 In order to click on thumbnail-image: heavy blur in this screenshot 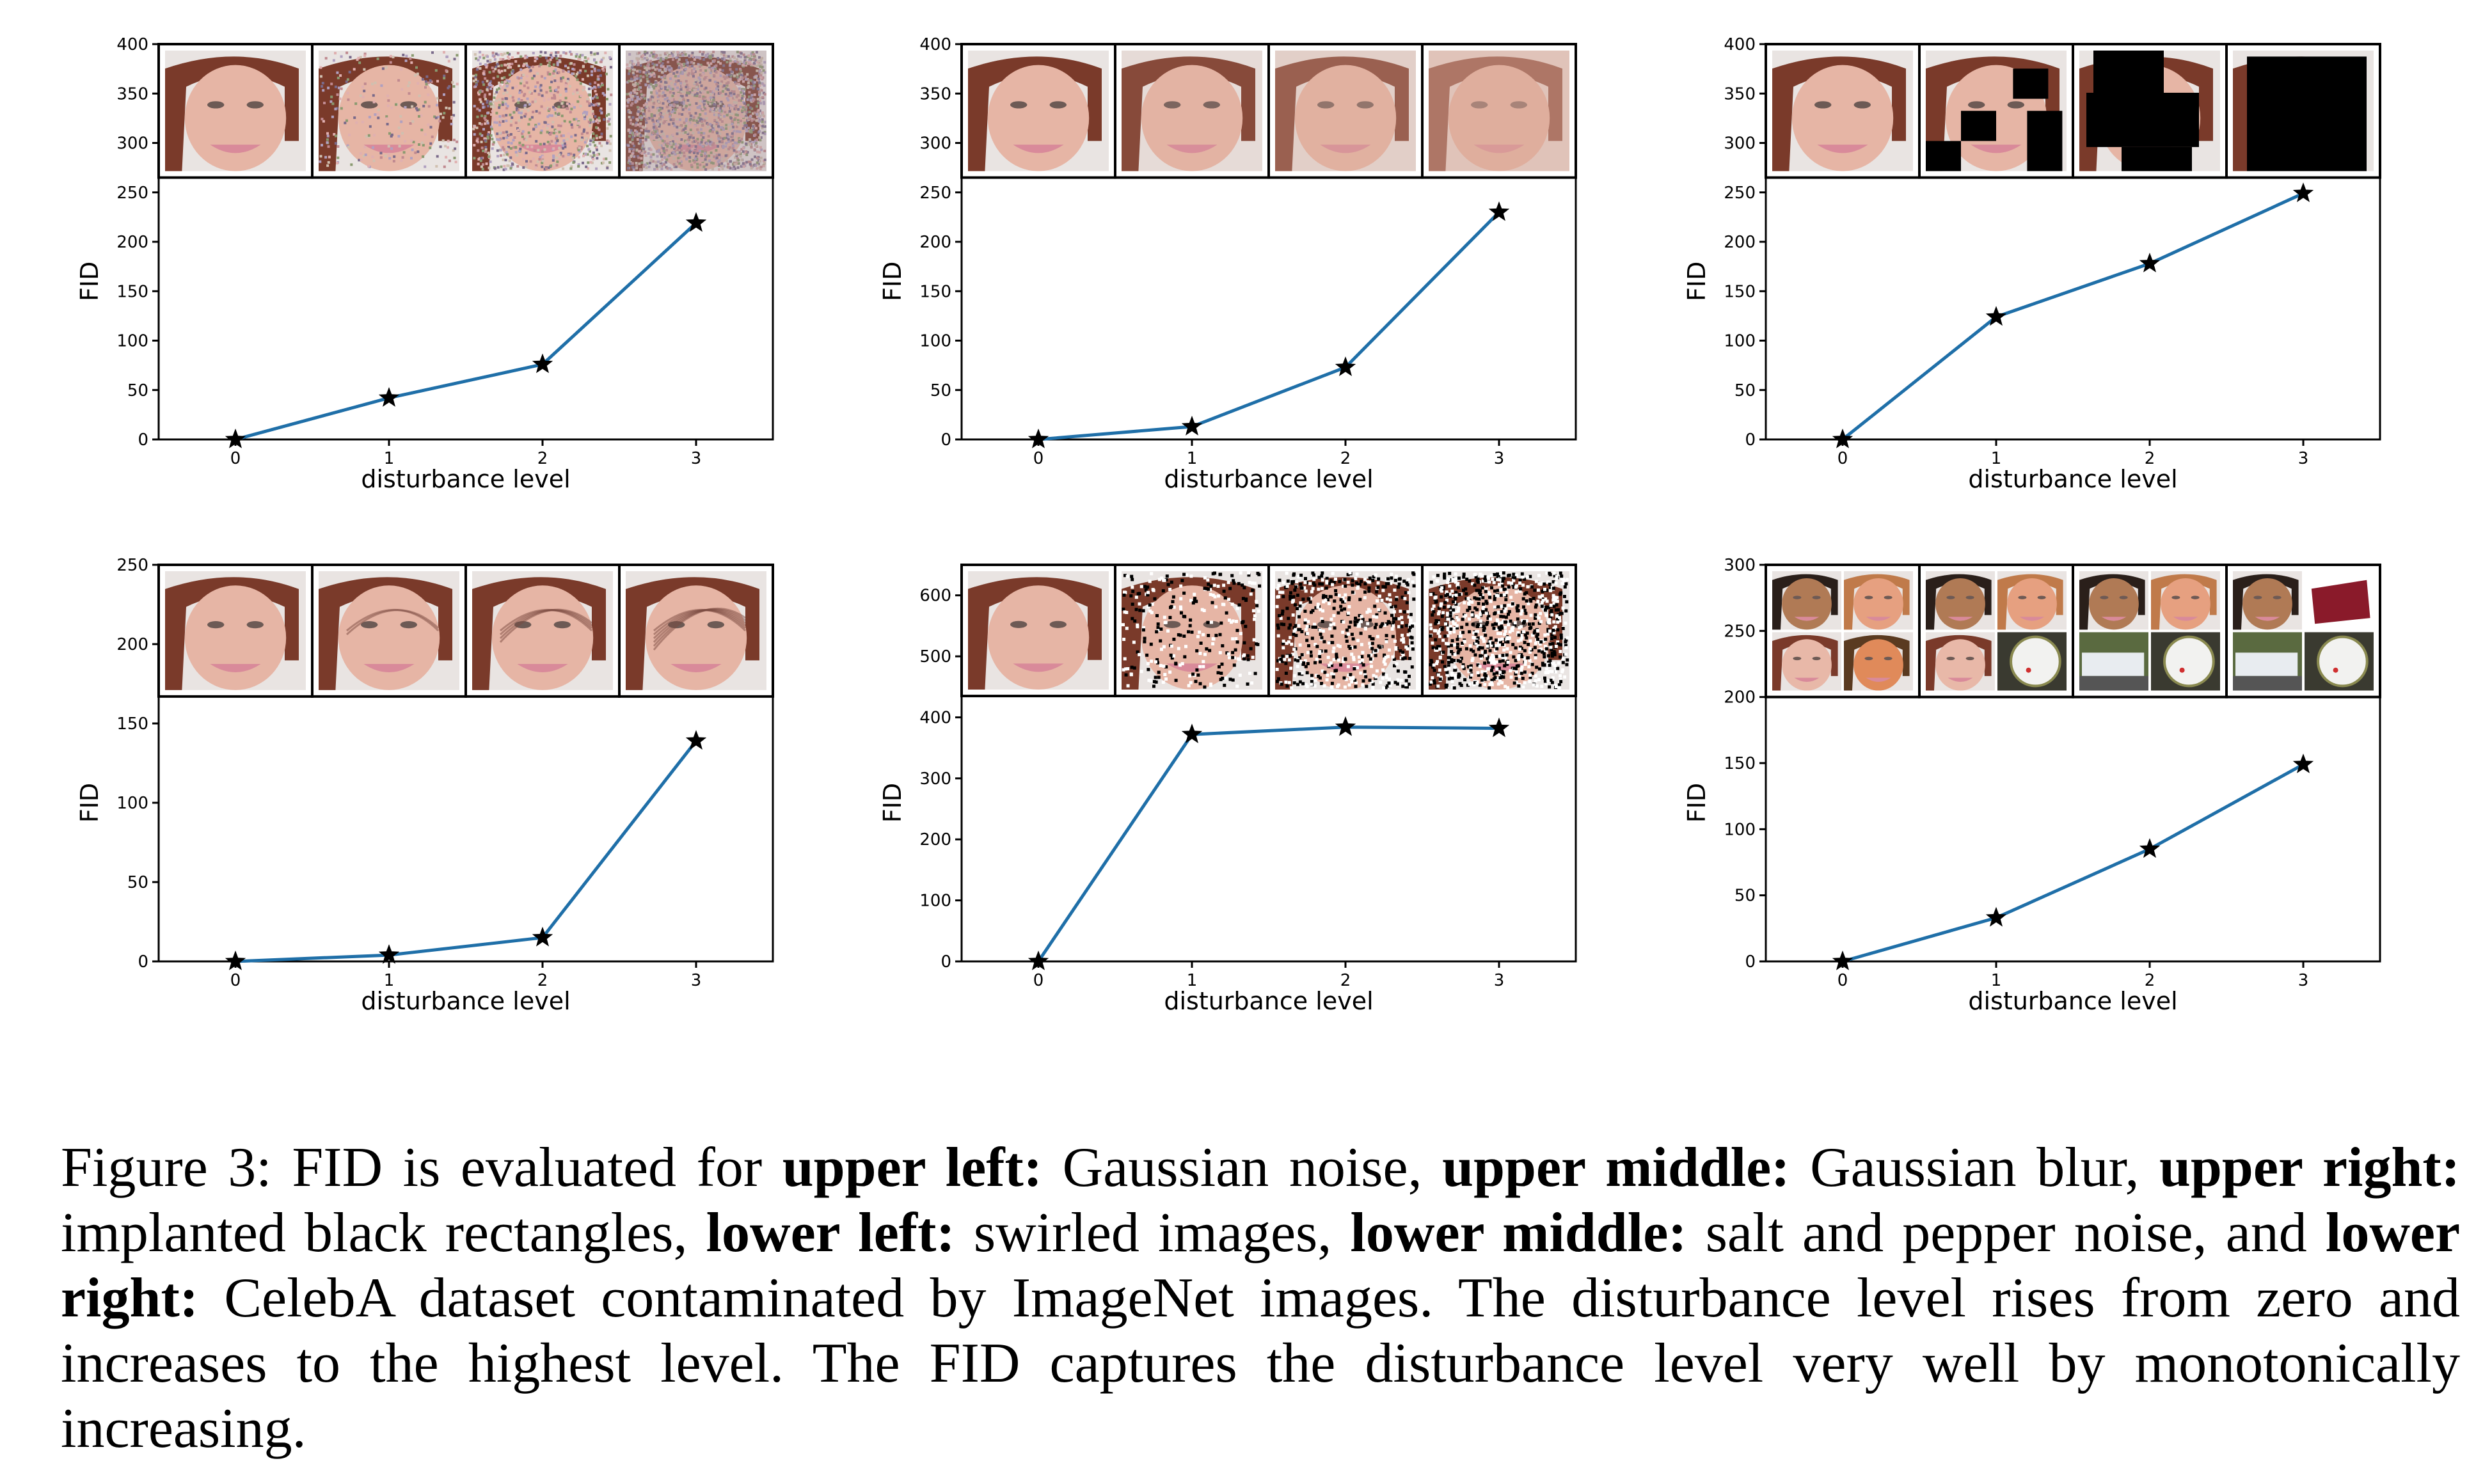, I will do `click(1499, 111)`.